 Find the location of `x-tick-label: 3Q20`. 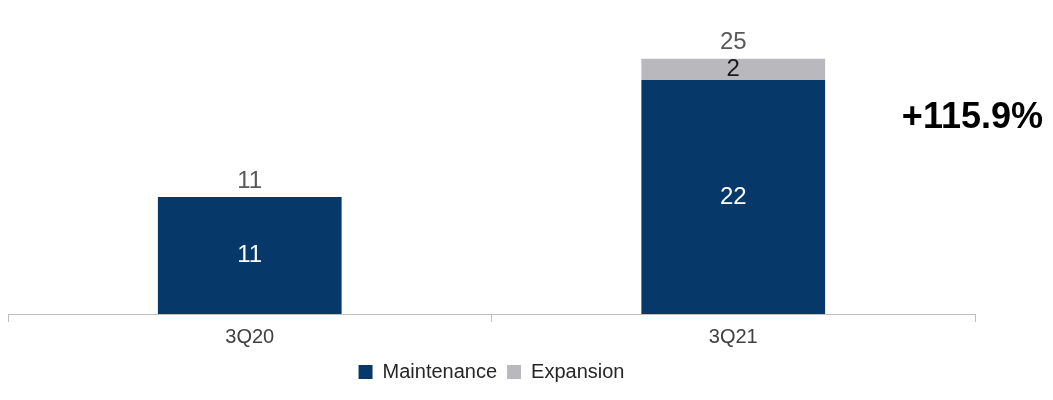

x-tick-label: 3Q20 is located at coordinates (250, 335).